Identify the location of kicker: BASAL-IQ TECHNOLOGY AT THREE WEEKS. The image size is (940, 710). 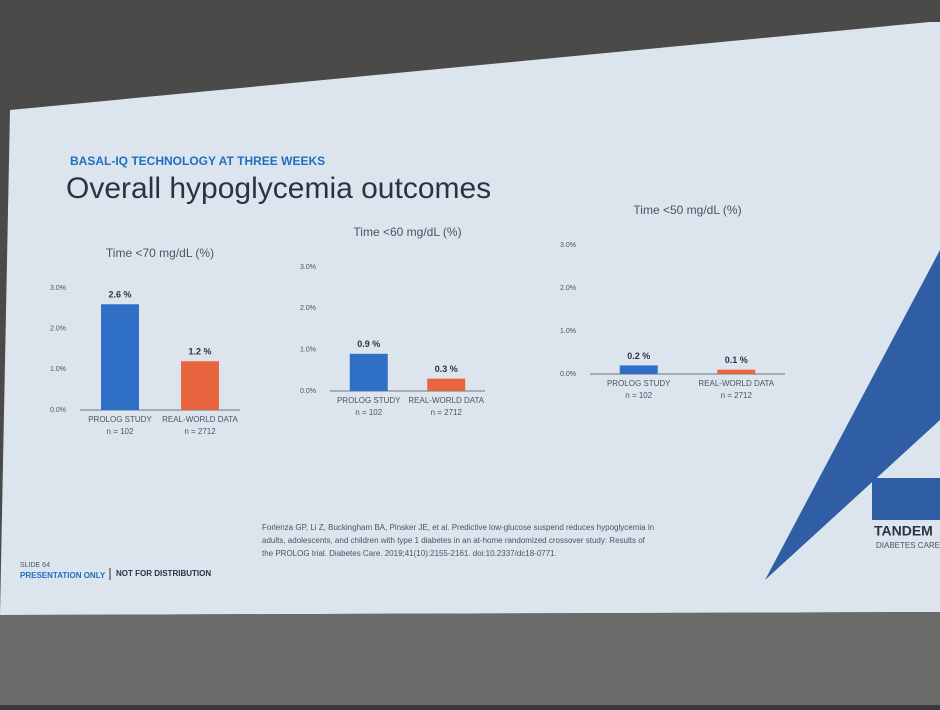
(197, 161).